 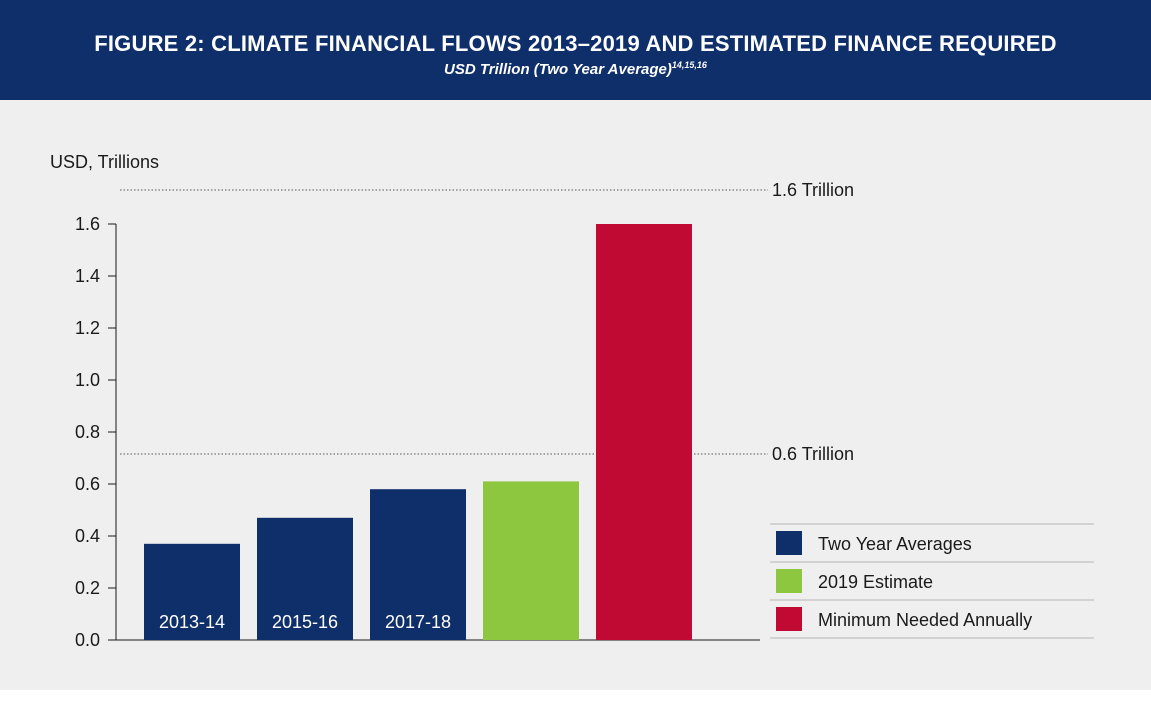 What do you see at coordinates (87, 380) in the screenshot?
I see `y-tick-label: 1.0` at bounding box center [87, 380].